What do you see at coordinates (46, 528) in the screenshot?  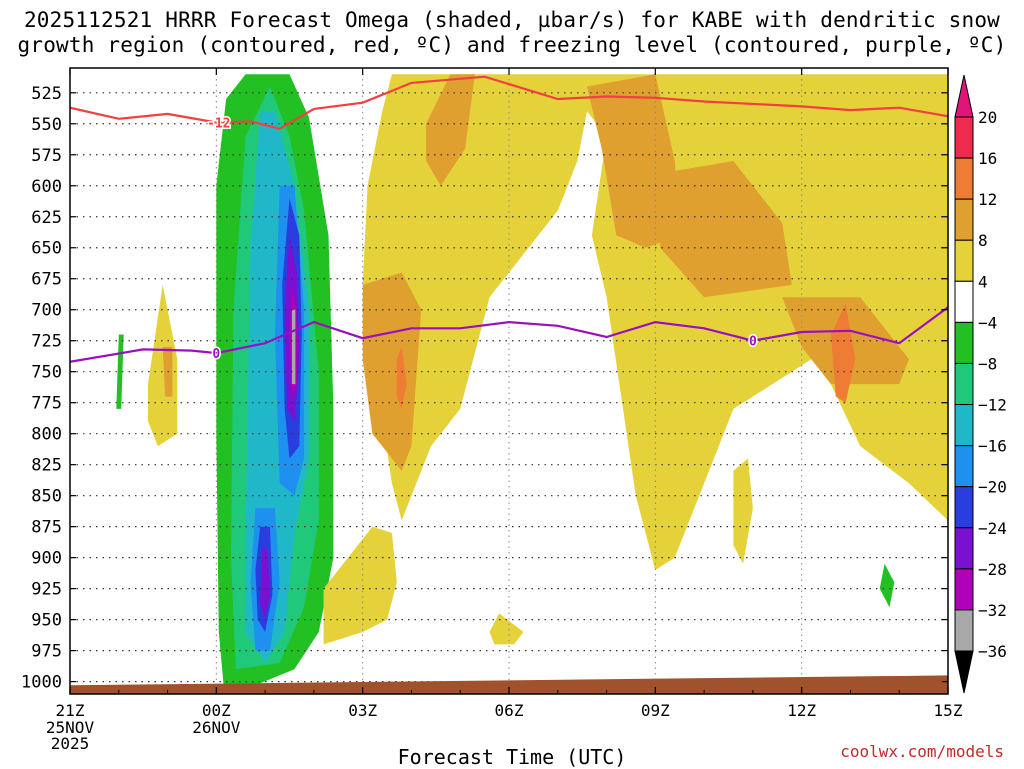 I see `y-tick-label: 875` at bounding box center [46, 528].